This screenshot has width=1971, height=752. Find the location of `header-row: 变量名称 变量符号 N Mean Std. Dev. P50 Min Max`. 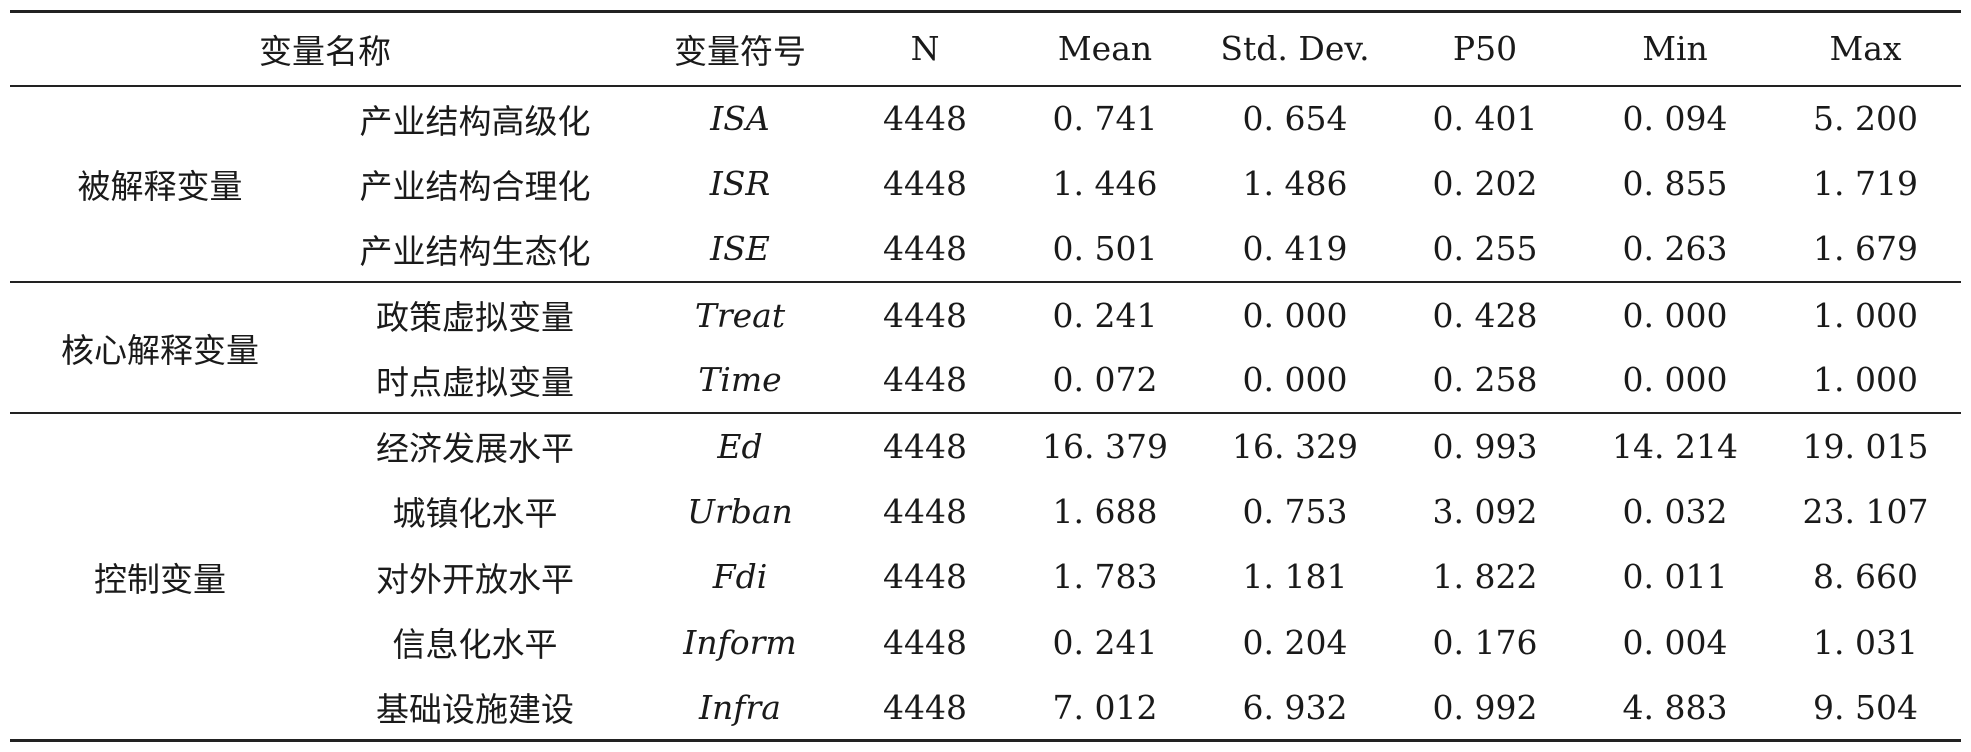

header-row: 变量名称 变量符号 N Mean Std. Dev. P50 Min Max is located at coordinates (985, 48).